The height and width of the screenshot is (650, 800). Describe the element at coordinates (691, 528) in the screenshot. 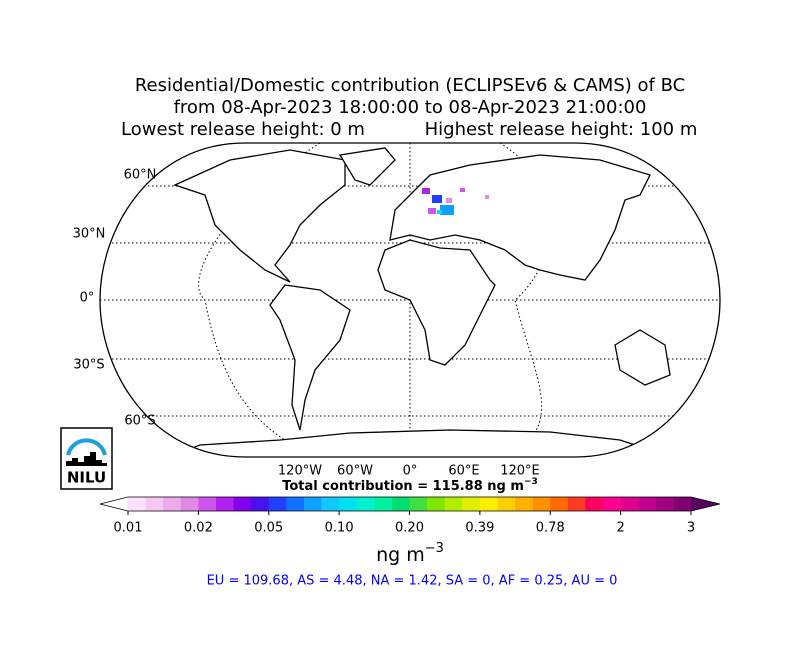

I see `colorbar-tick-label: 3` at that location.